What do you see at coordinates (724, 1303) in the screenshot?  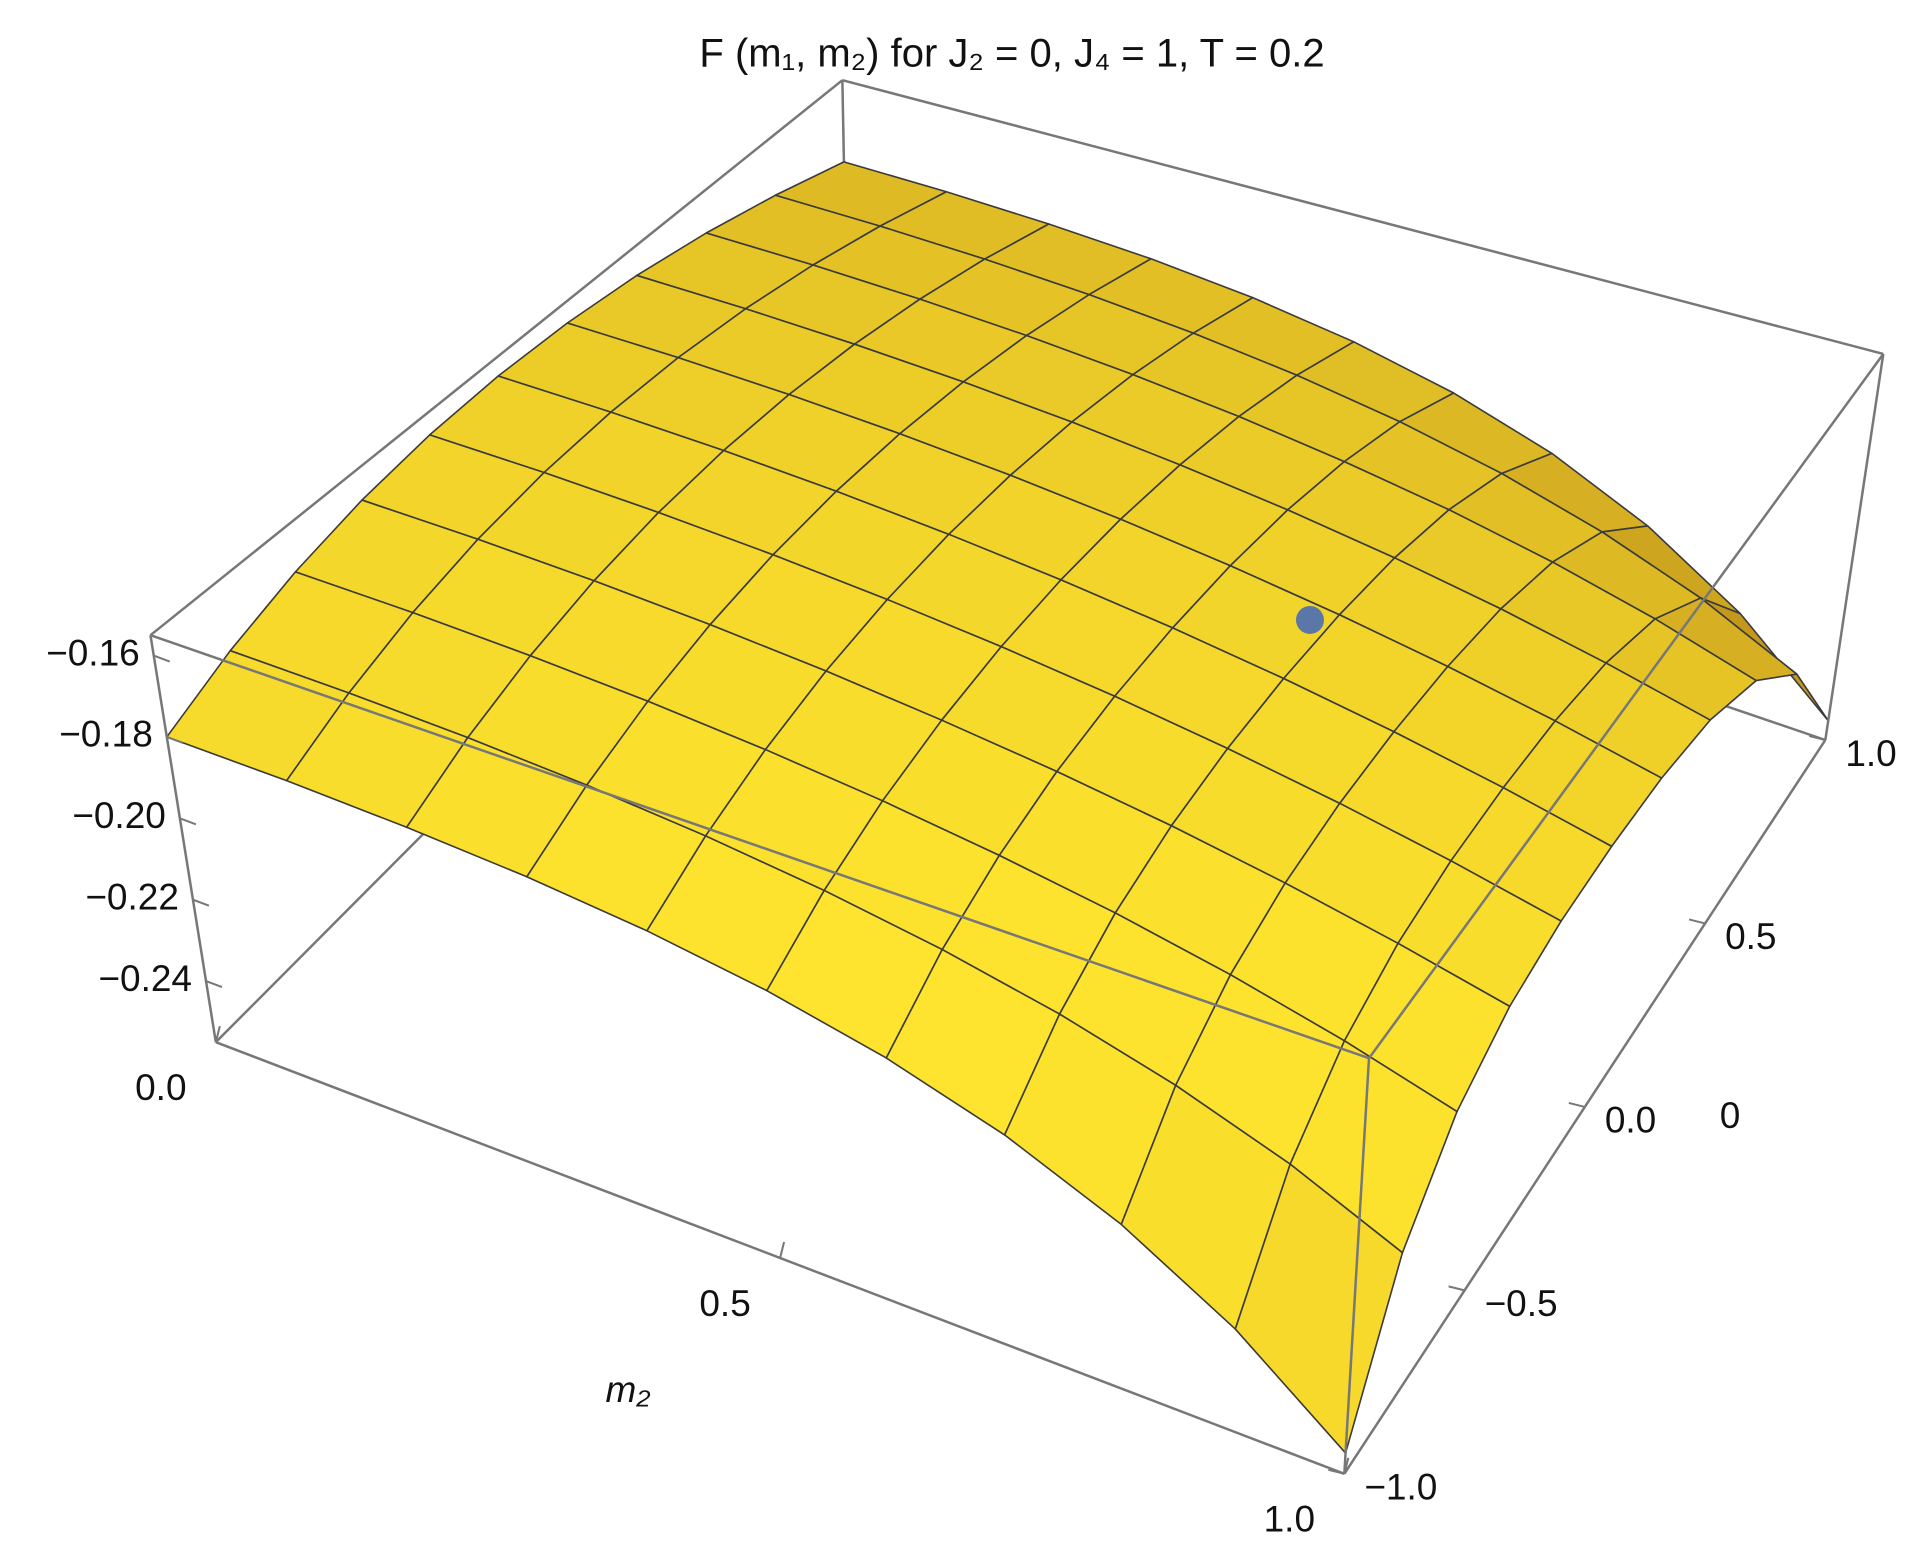 I see `x-tick-label: 0.5` at bounding box center [724, 1303].